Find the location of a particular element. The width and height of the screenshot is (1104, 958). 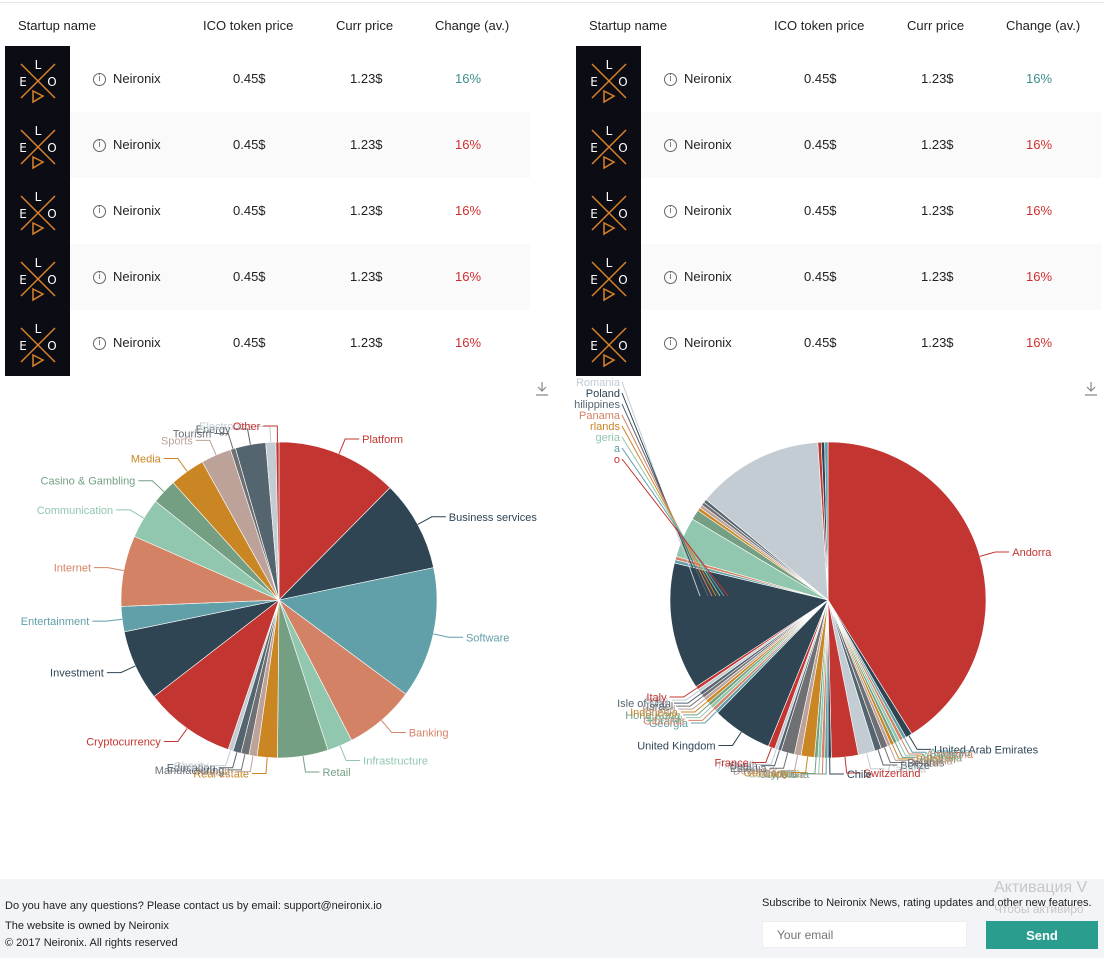

slice-label: Electronics is located at coordinates (226, 427).